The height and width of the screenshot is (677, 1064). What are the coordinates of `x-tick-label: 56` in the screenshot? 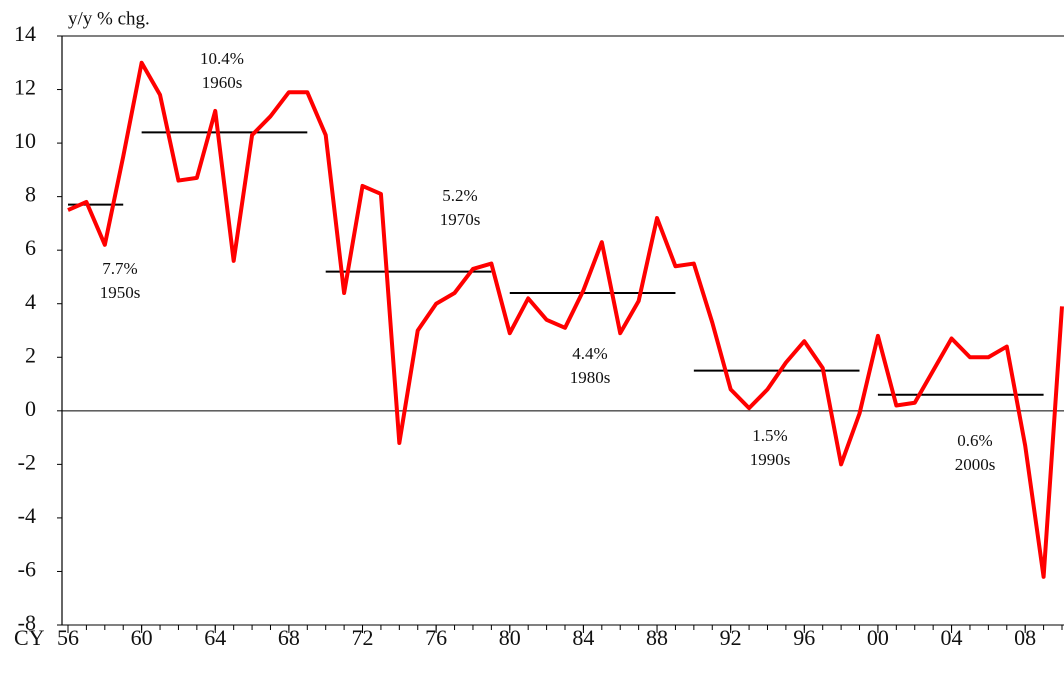 It's located at (68, 637).